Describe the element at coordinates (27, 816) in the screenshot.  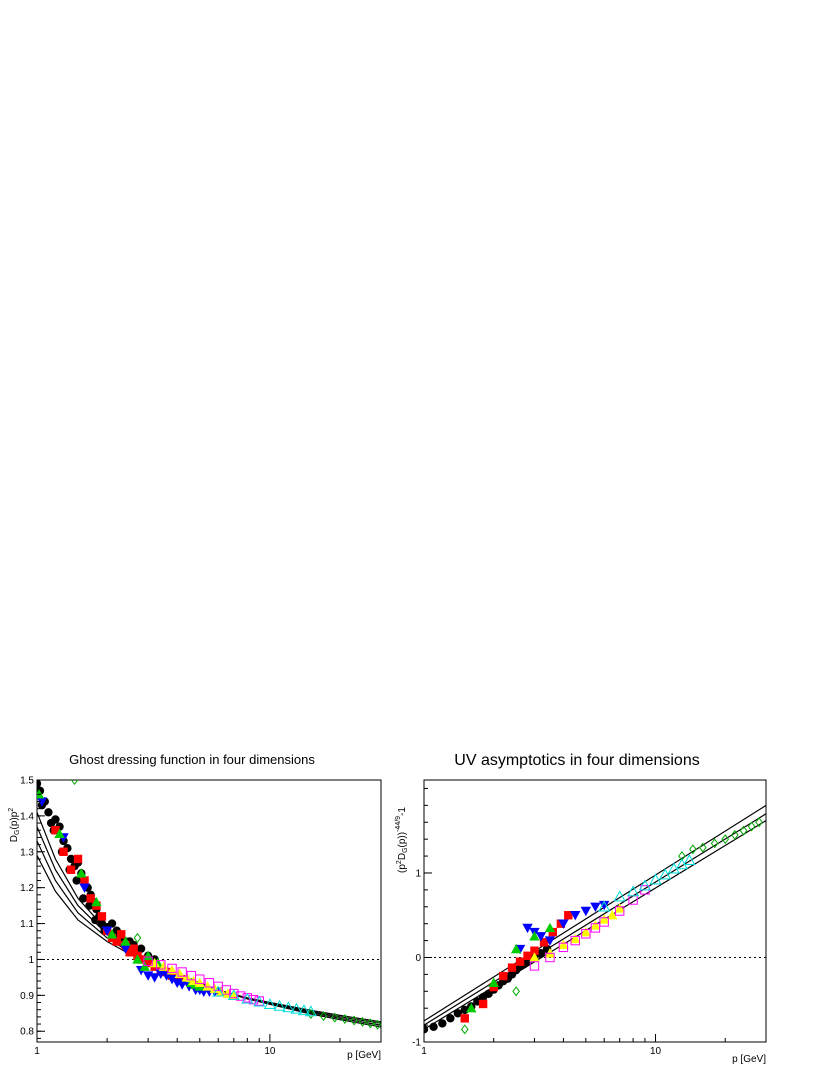
I see `y-tick-label: 1.4` at that location.